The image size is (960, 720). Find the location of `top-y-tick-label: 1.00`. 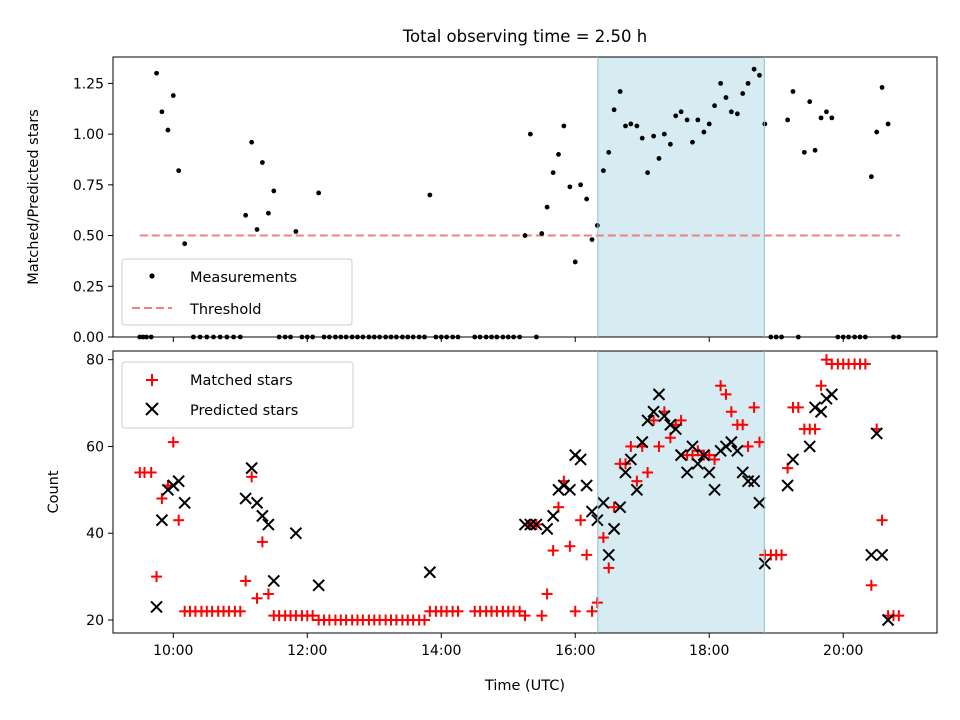

top-y-tick-label: 1.00 is located at coordinates (88, 135).